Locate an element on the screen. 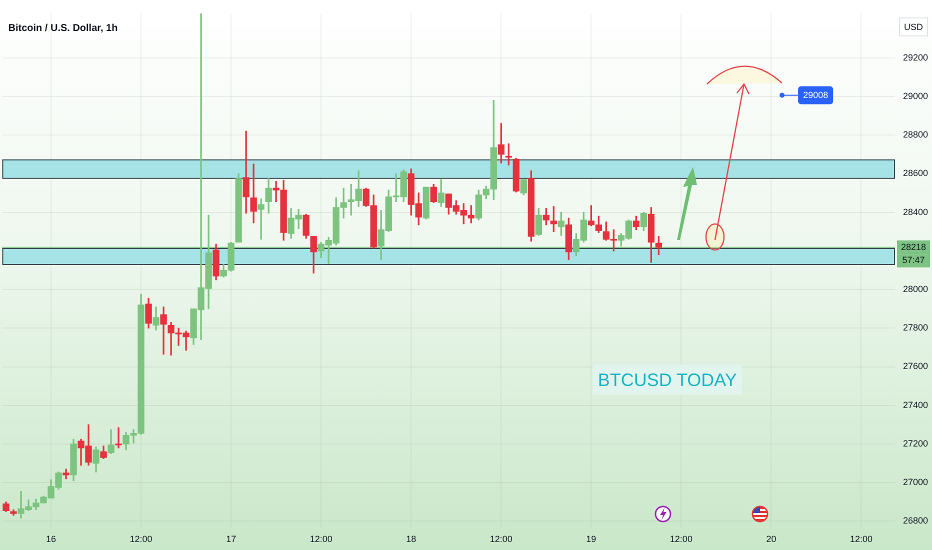  annotation: BTCUSD TODAY is located at coordinates (667, 380).